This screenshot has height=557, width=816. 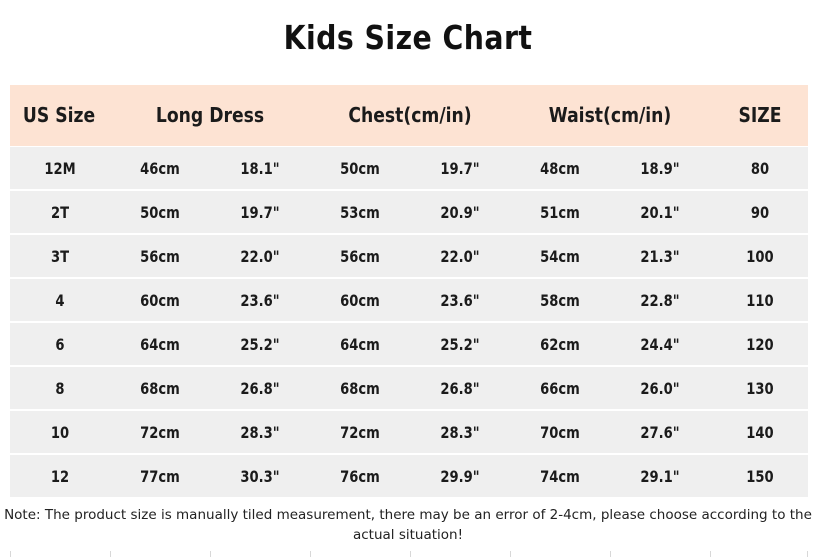 I want to click on cell-size: 80, so click(x=760, y=168).